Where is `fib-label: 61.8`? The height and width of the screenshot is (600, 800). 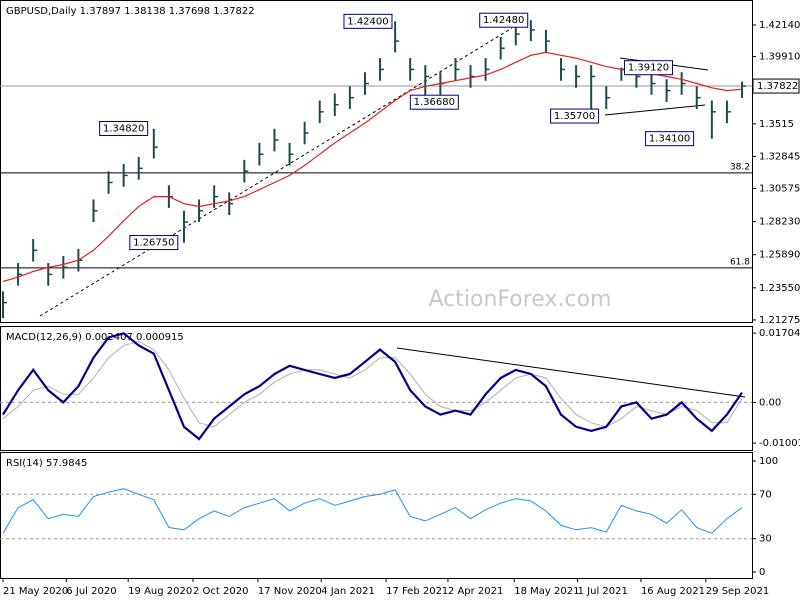
fib-label: 61.8 is located at coordinates (740, 262).